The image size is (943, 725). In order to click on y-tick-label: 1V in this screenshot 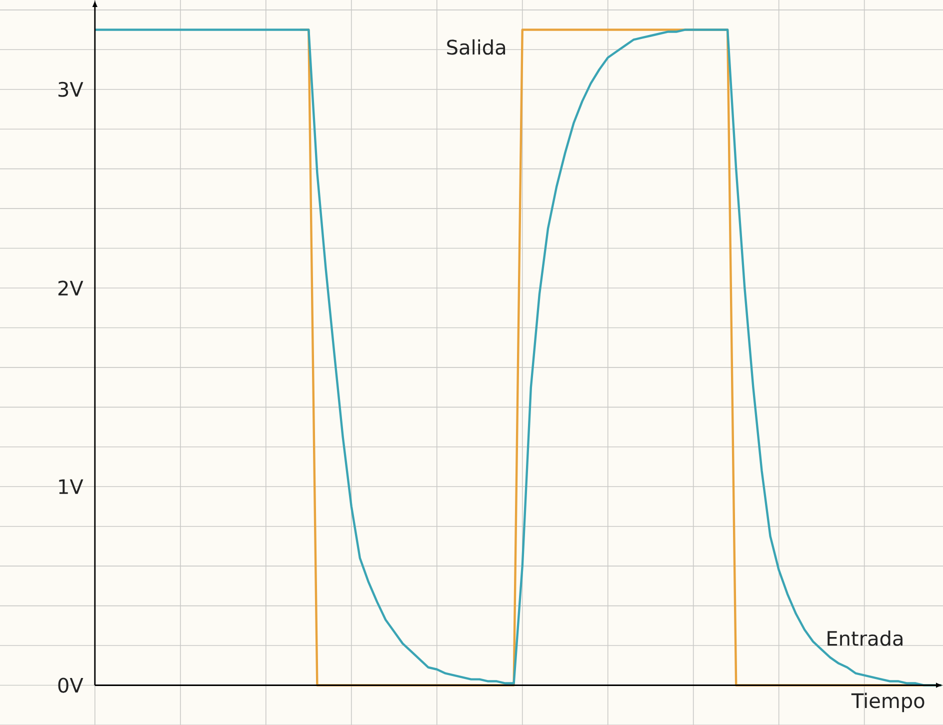, I will do `click(71, 486)`.